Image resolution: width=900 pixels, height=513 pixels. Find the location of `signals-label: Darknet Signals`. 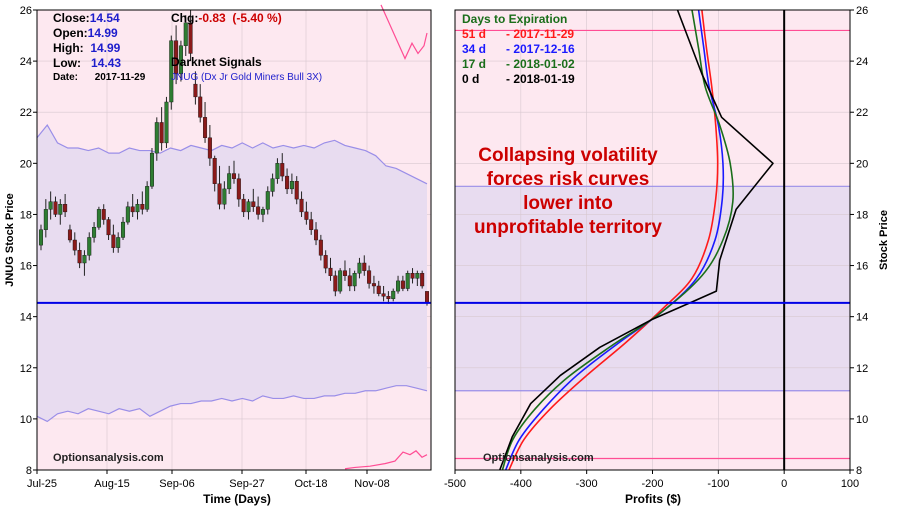

signals-label: Darknet Signals is located at coordinates (216, 62).